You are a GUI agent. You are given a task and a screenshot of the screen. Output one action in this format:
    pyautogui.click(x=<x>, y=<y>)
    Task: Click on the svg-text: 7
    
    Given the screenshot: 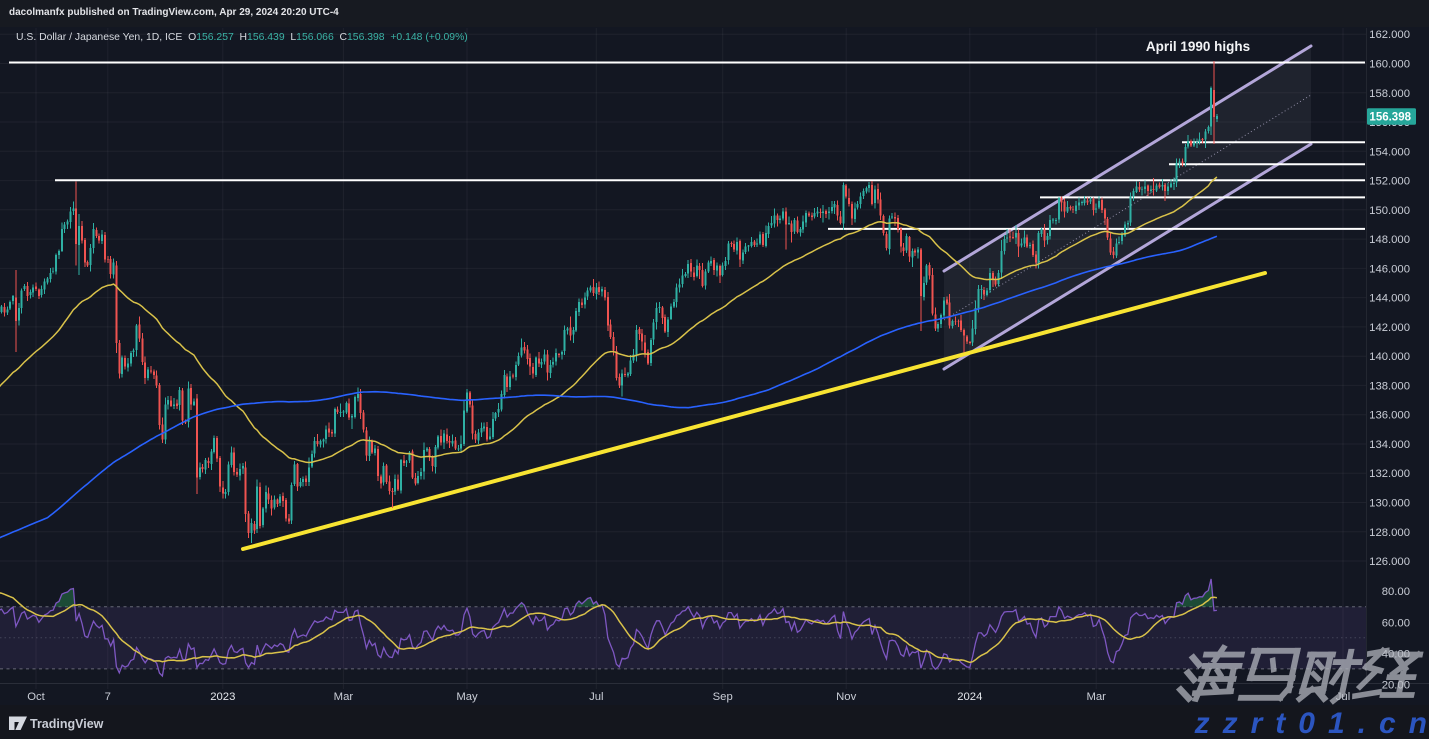 What is the action you would take?
    pyautogui.click(x=108, y=697)
    